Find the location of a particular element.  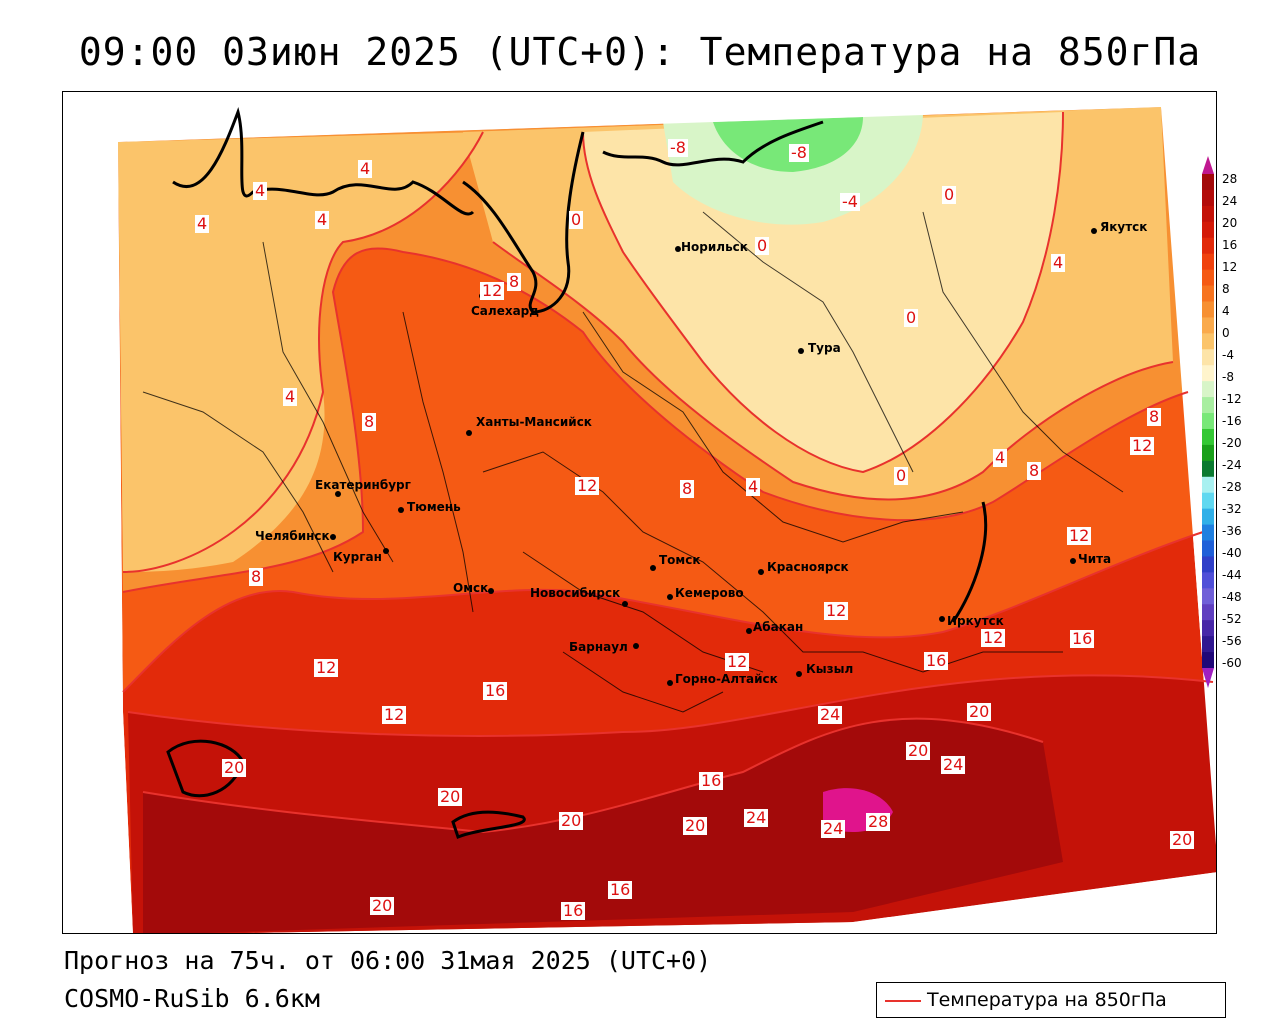

scale-tick: -48 is located at coordinates (1232, 597).